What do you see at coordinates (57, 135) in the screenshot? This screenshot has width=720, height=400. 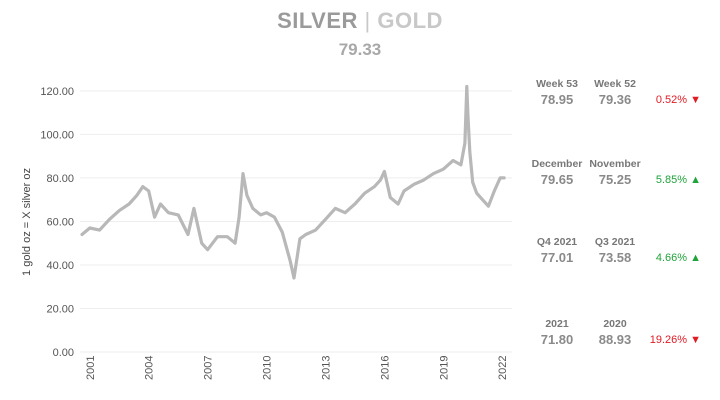 I see `y-tick-label: 100.00` at bounding box center [57, 135].